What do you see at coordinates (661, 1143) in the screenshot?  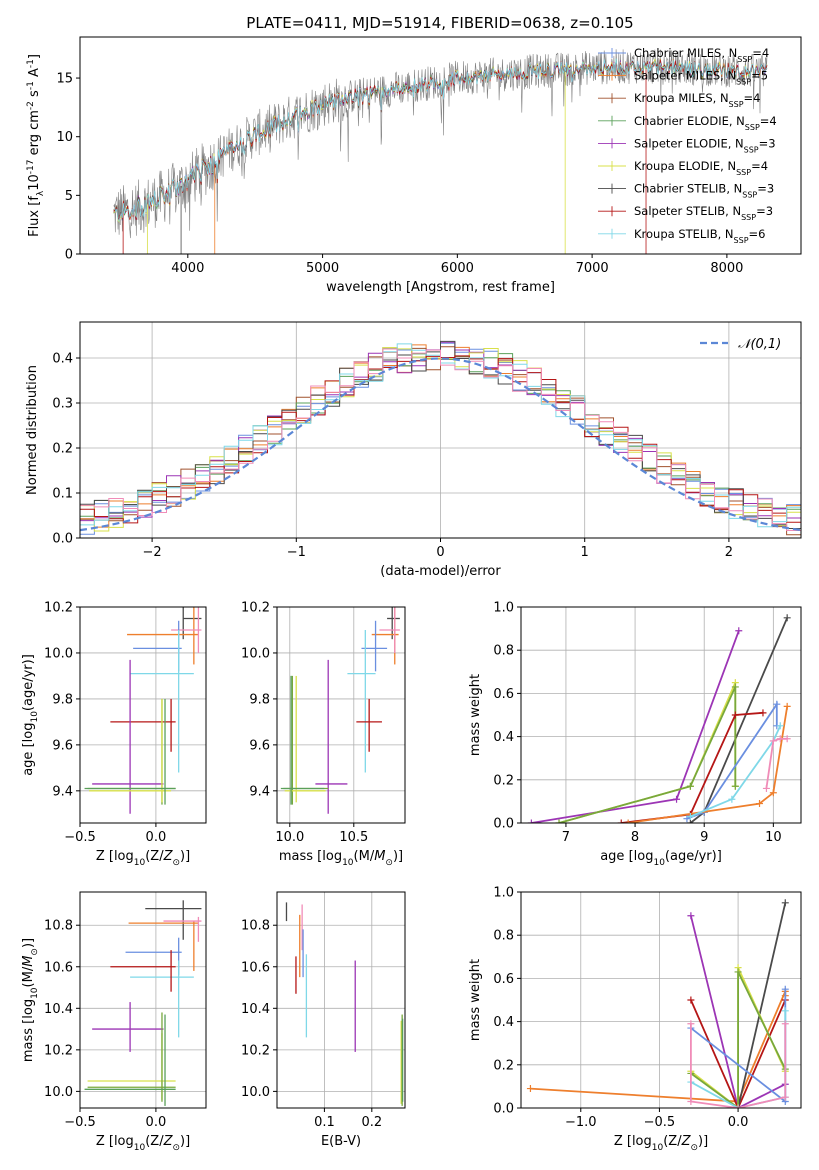 I see `x-axis-label: Z [log10(Z/Z⊙)]` at bounding box center [661, 1143].